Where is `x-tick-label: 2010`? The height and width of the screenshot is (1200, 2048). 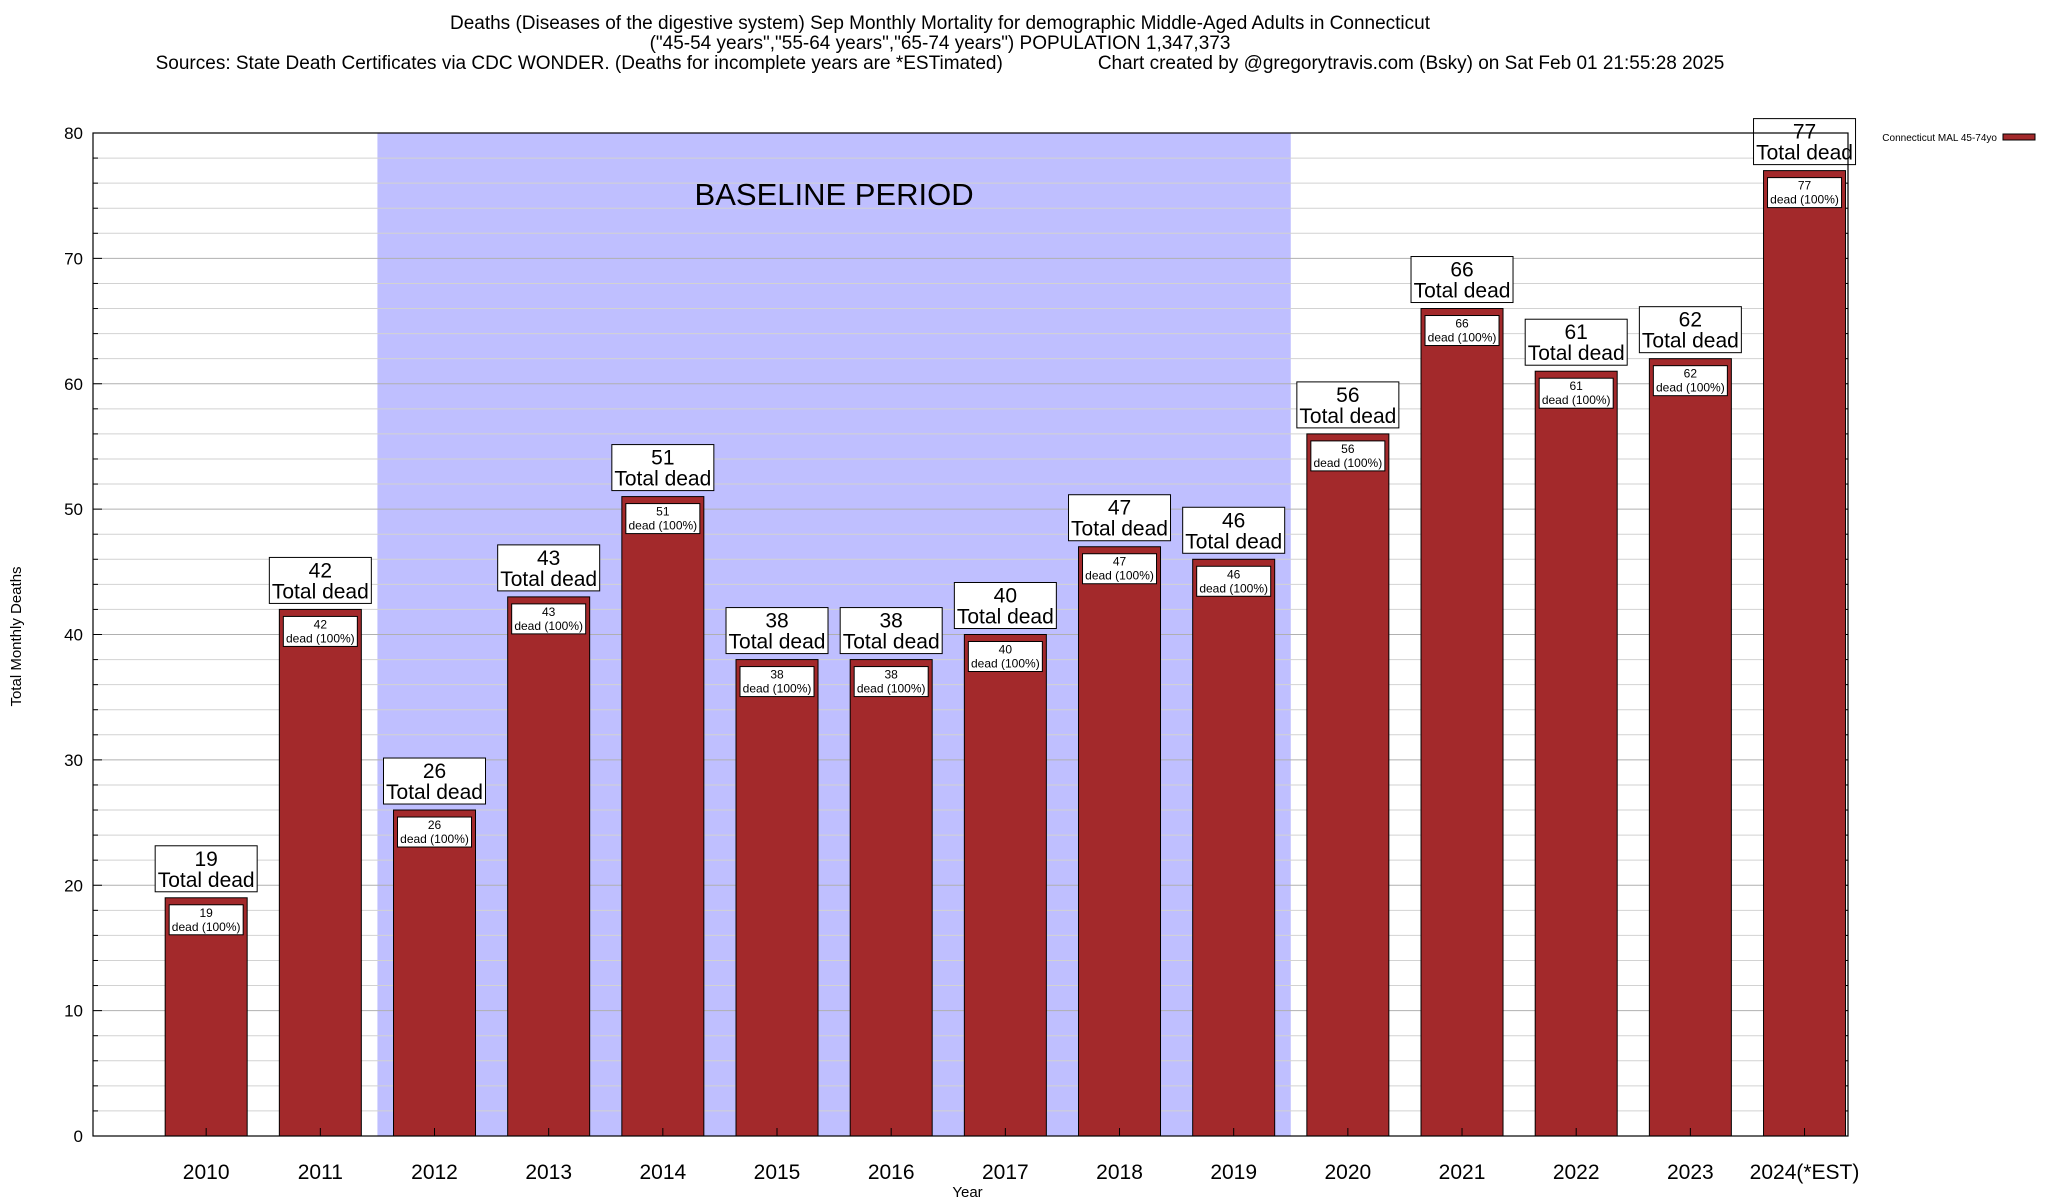 x-tick-label: 2010 is located at coordinates (206, 1172).